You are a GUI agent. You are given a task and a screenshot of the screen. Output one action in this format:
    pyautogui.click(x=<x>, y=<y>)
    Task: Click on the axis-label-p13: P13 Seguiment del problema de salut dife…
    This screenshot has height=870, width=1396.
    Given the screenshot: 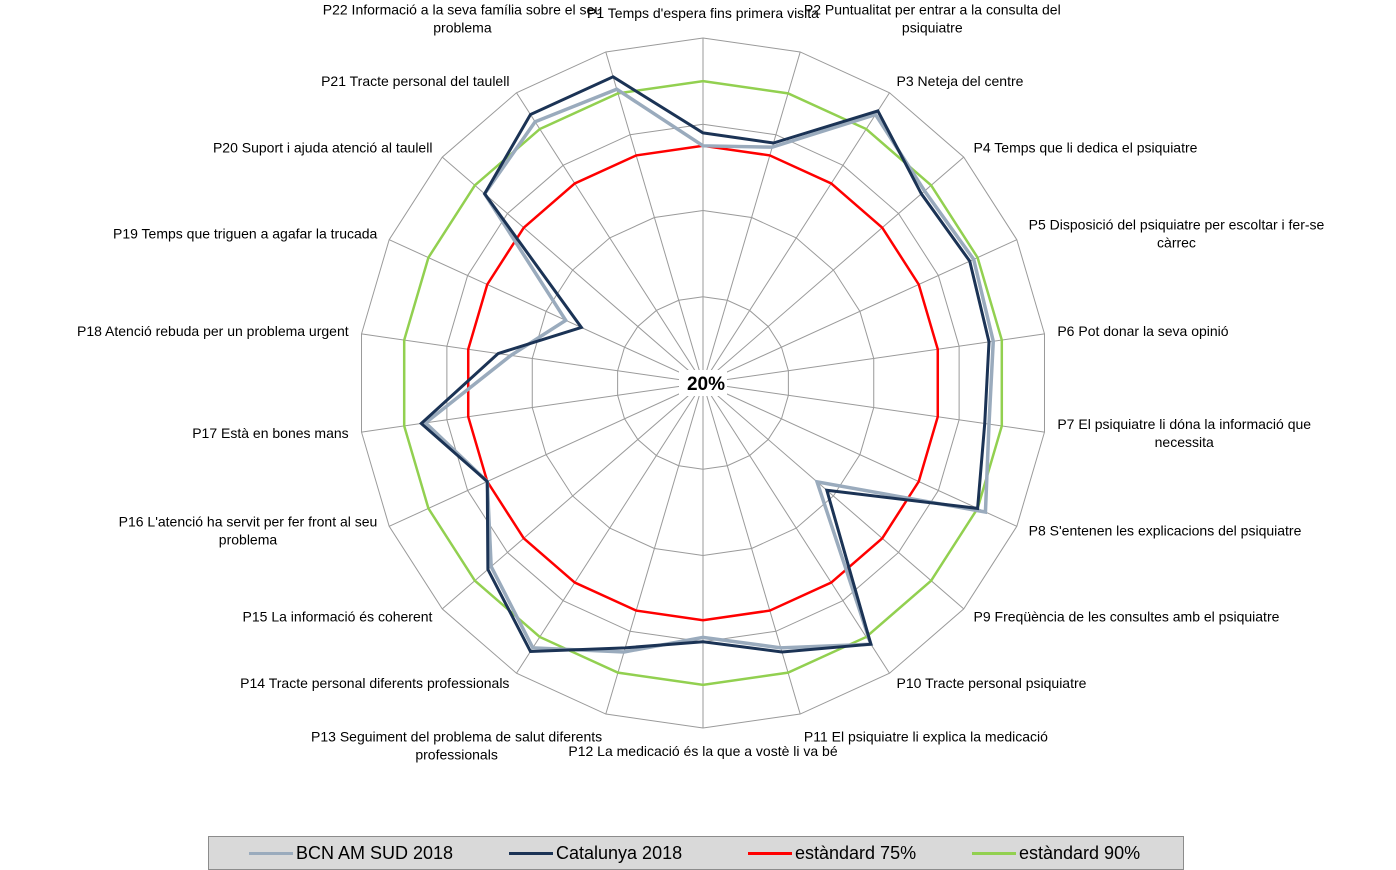 What is the action you would take?
    pyautogui.click(x=456, y=745)
    